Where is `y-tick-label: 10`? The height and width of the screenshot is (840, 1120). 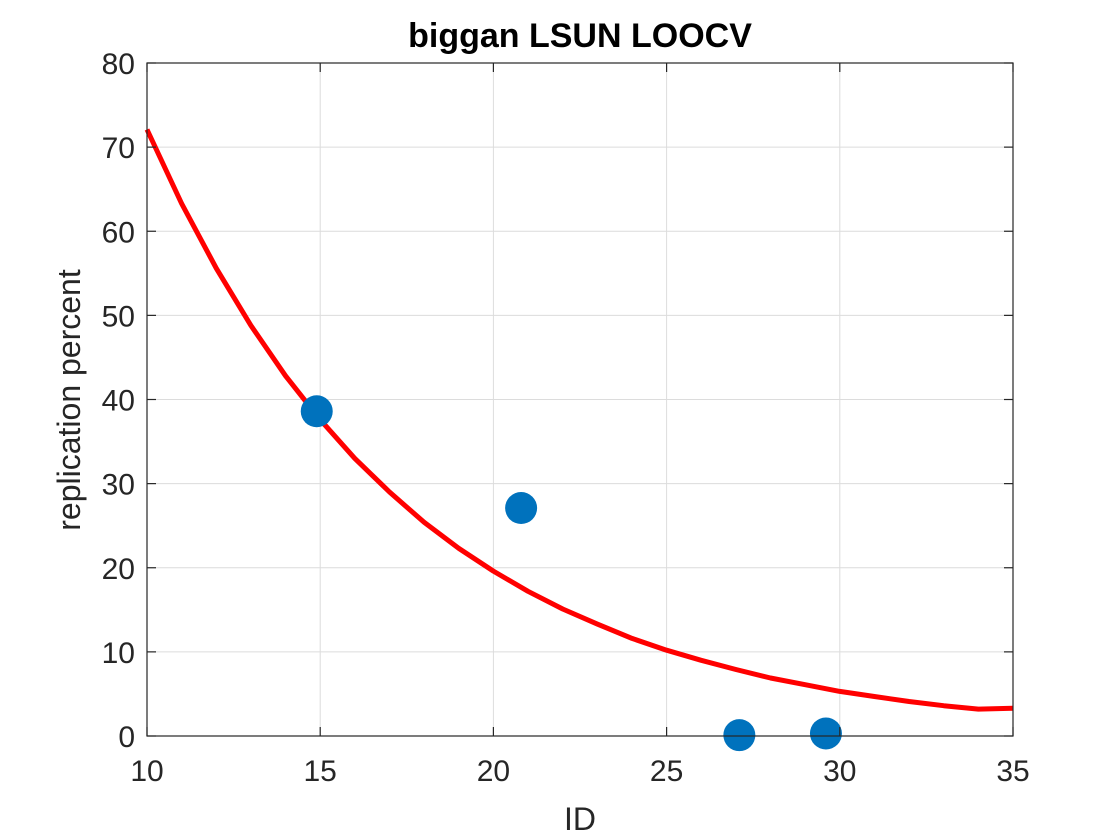 y-tick-label: 10 is located at coordinates (118, 653).